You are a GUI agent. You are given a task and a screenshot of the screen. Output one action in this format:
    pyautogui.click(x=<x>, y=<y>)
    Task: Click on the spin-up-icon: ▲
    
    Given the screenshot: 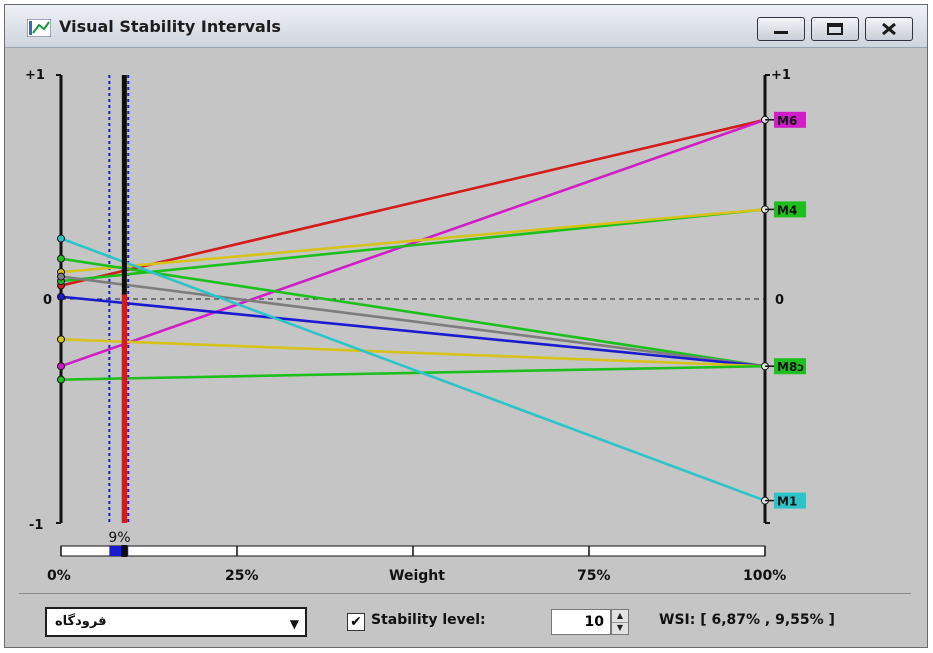 What is the action you would take?
    pyautogui.click(x=620, y=616)
    